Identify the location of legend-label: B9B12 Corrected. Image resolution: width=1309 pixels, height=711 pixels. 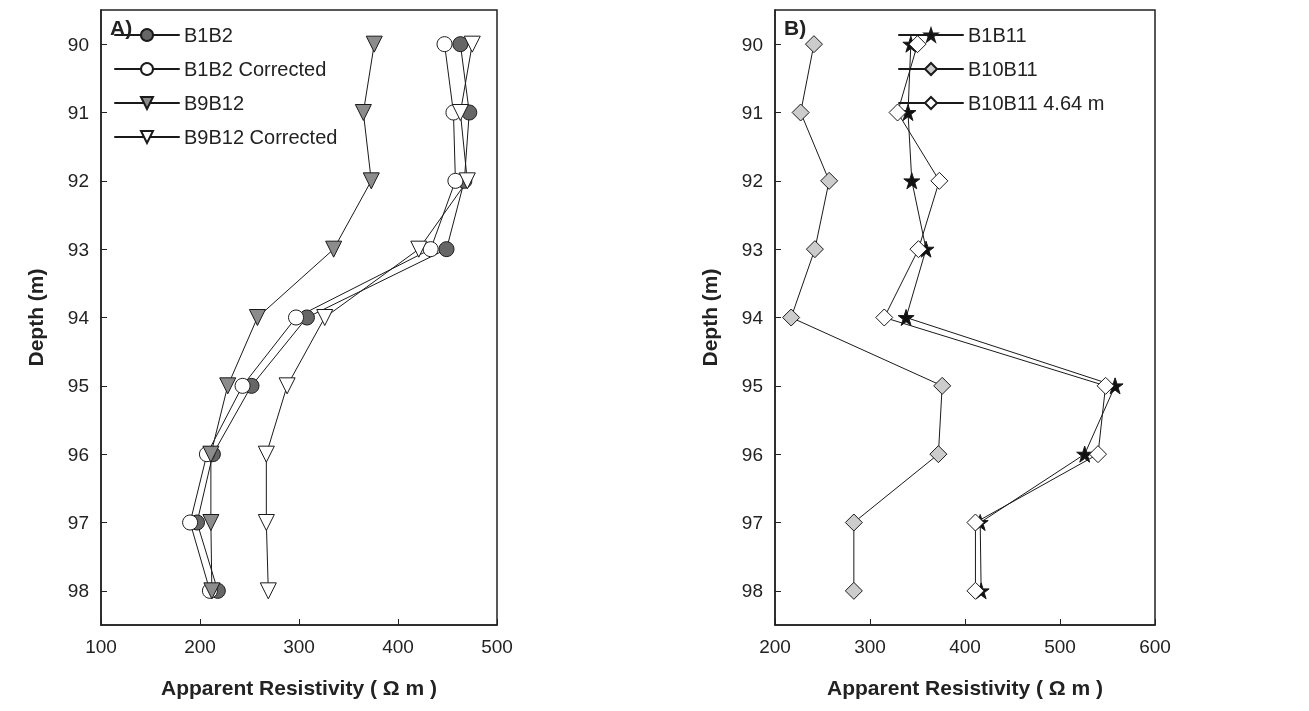
(261, 137).